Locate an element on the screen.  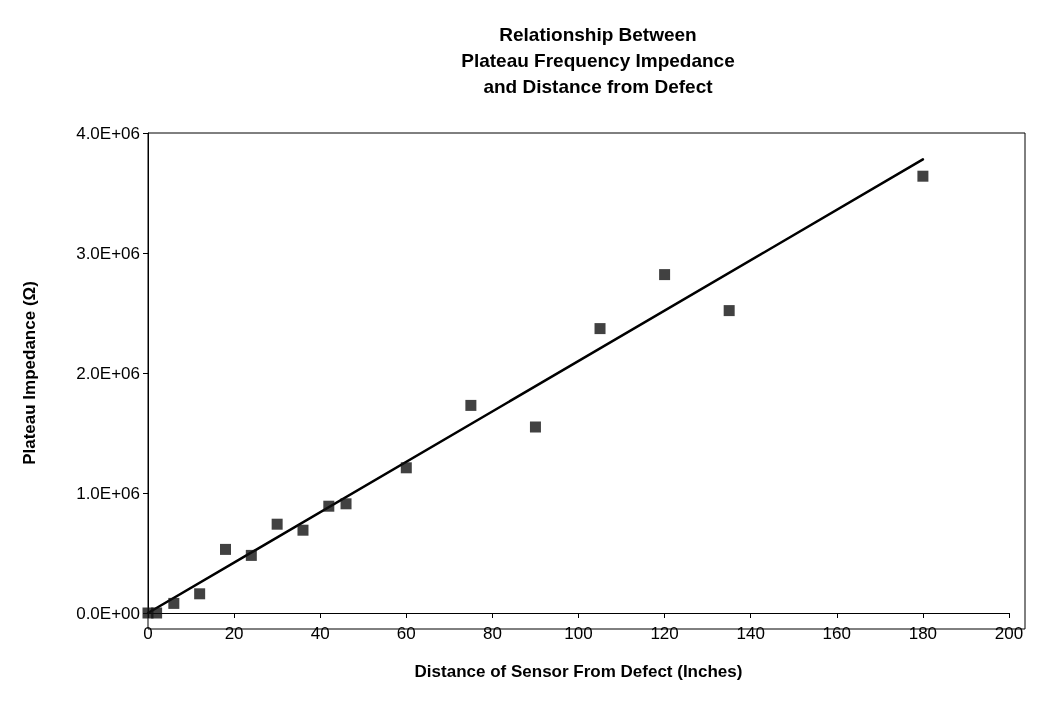
chart-title: Relationship Between Plateau Frequency Impedance and Distance from Defect is located at coordinates (598, 60).